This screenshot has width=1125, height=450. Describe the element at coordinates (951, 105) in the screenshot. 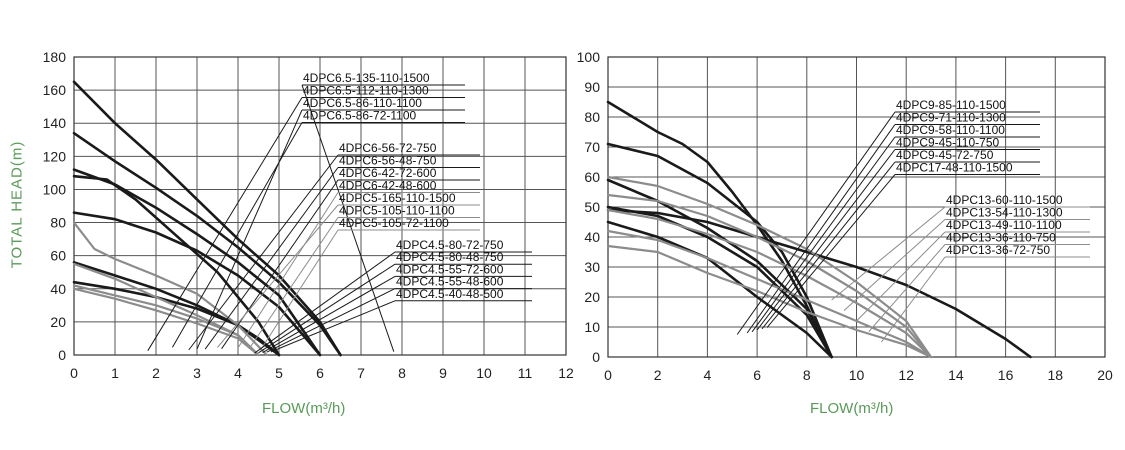

I see `legend-label: 4DPC9-85-110-1500` at that location.